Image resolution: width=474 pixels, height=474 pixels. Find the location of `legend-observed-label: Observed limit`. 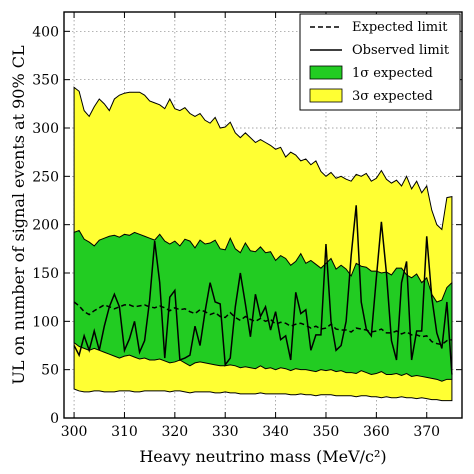

legend-observed-label: Observed limit is located at coordinates (401, 50).